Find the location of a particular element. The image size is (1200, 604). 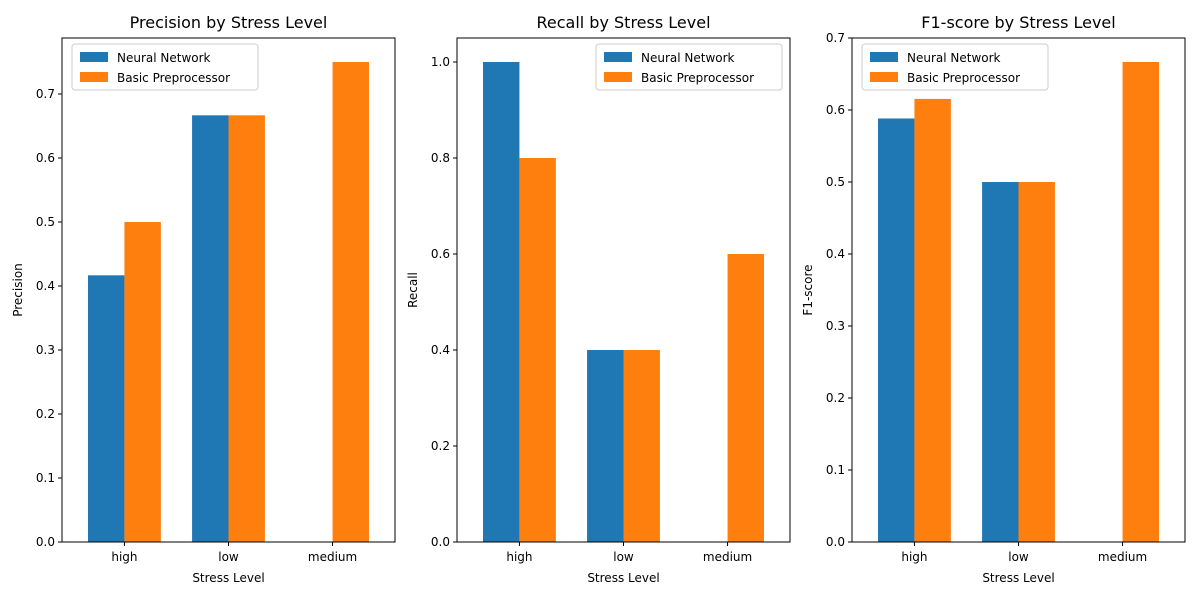

y-axis-label: F1-score is located at coordinates (808, 289).